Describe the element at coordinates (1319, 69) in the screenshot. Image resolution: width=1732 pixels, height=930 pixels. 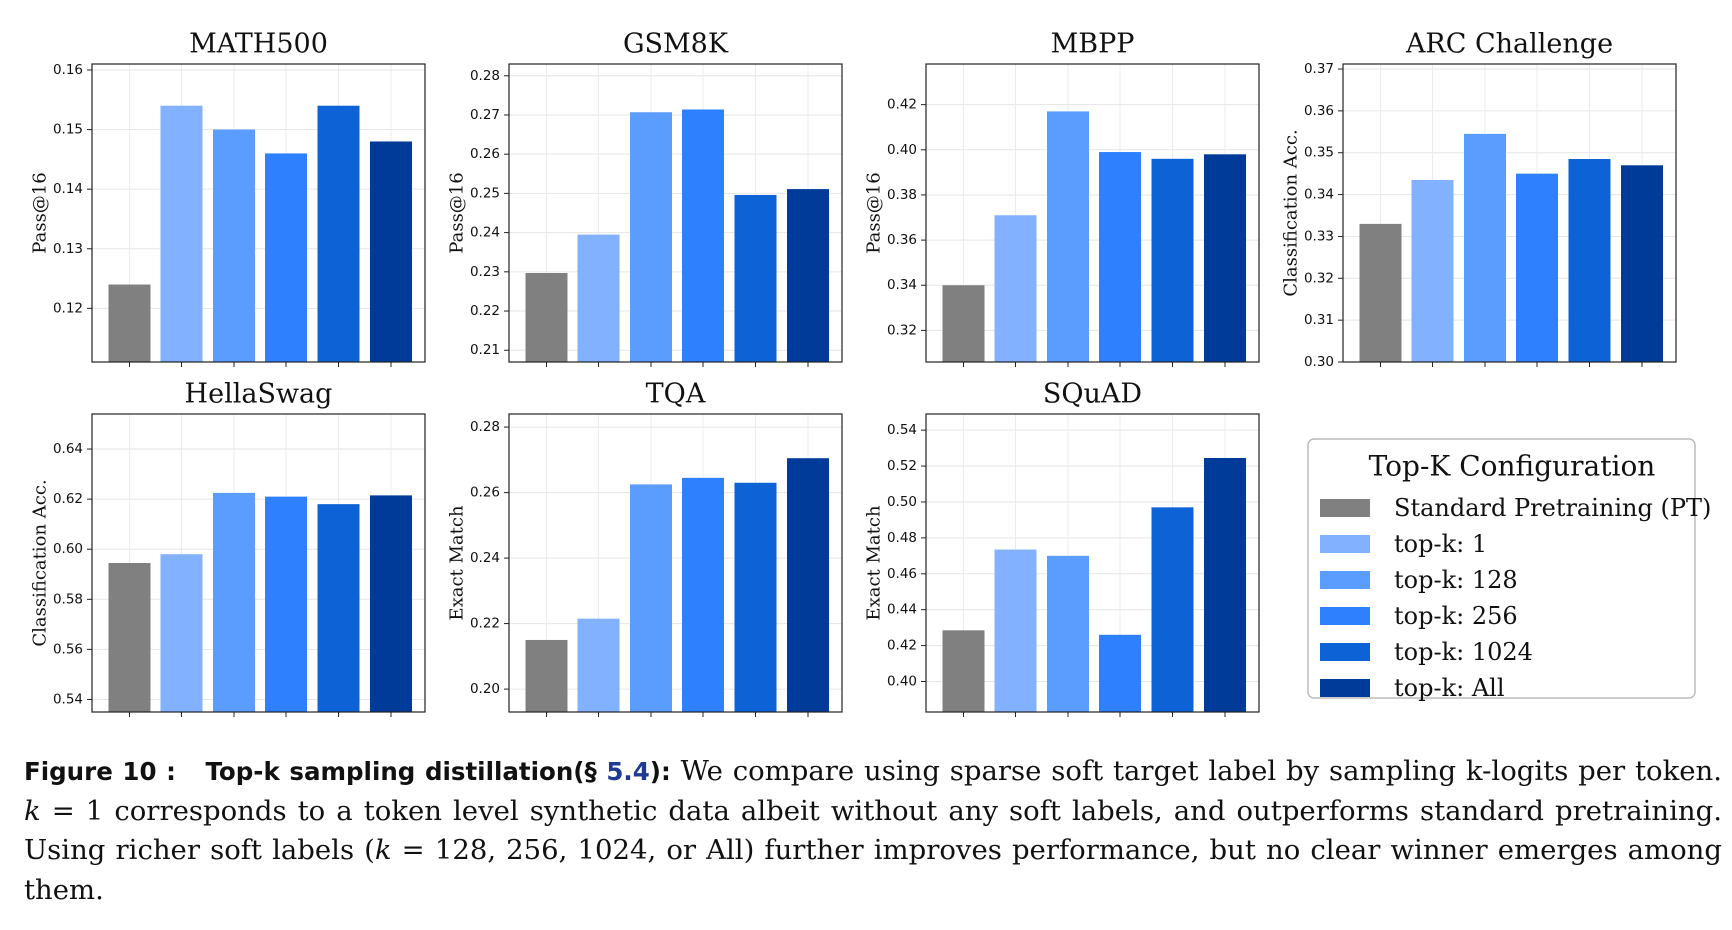
I see `y-tick-label: 0.37` at that location.